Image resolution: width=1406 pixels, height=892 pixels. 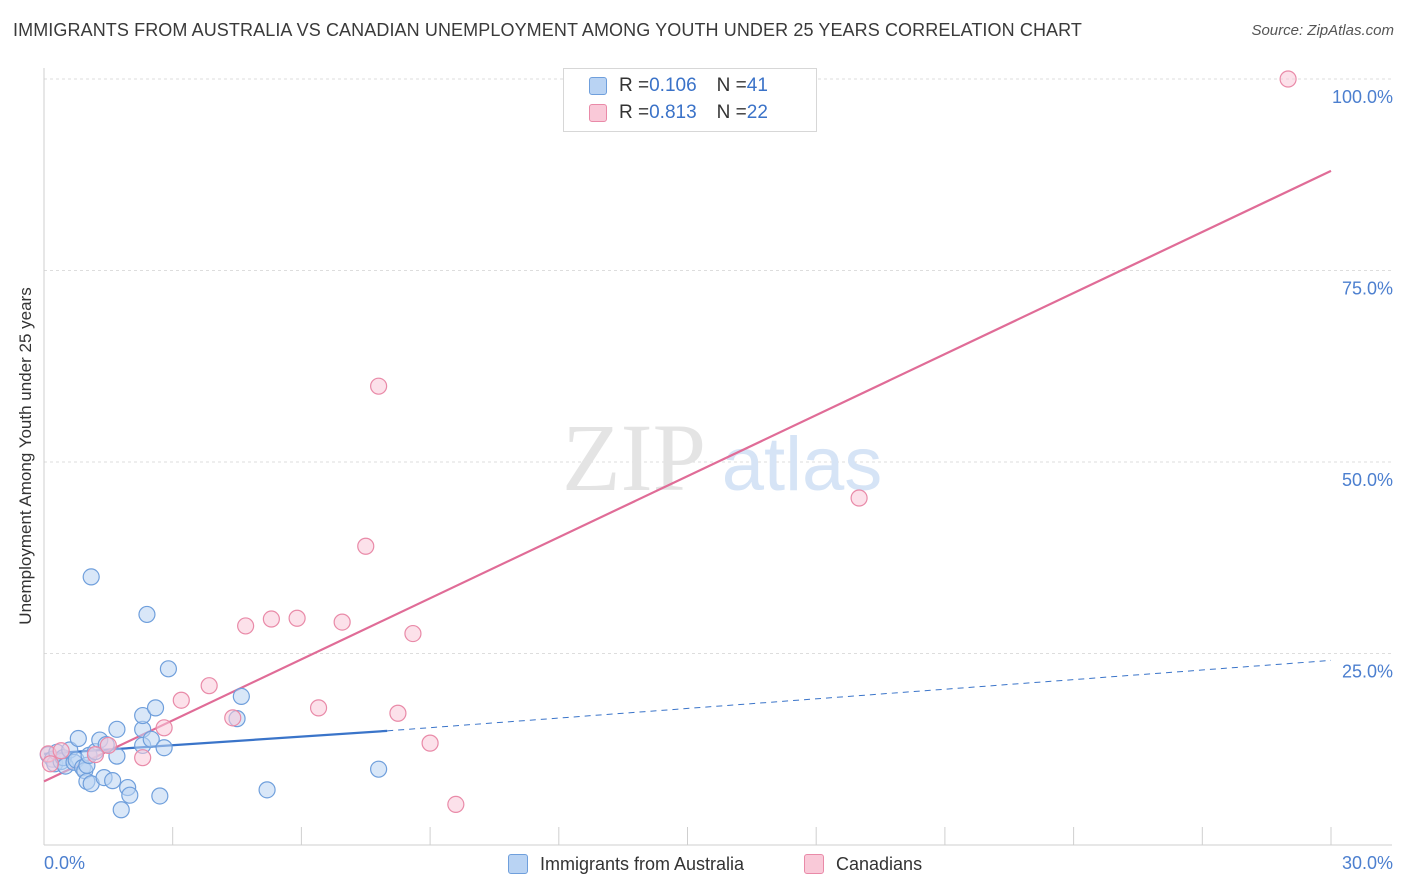 I want to click on legend-row-australia: R = 0.106 N = 41, so click(x=678, y=86).